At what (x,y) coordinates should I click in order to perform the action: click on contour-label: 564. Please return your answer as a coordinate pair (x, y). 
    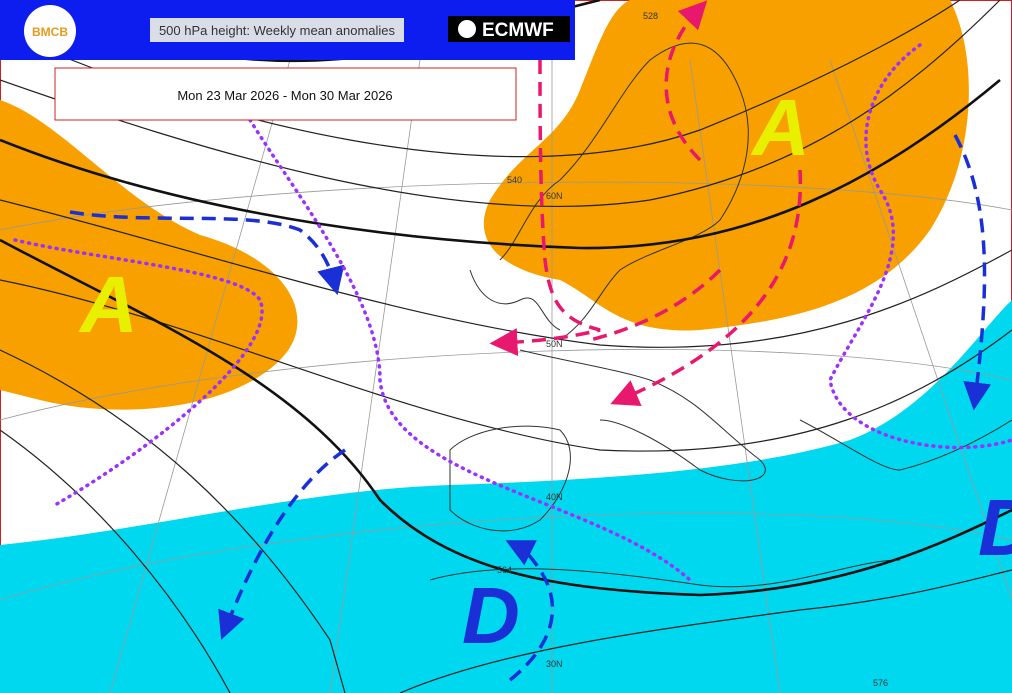
    Looking at the image, I should click on (504, 570).